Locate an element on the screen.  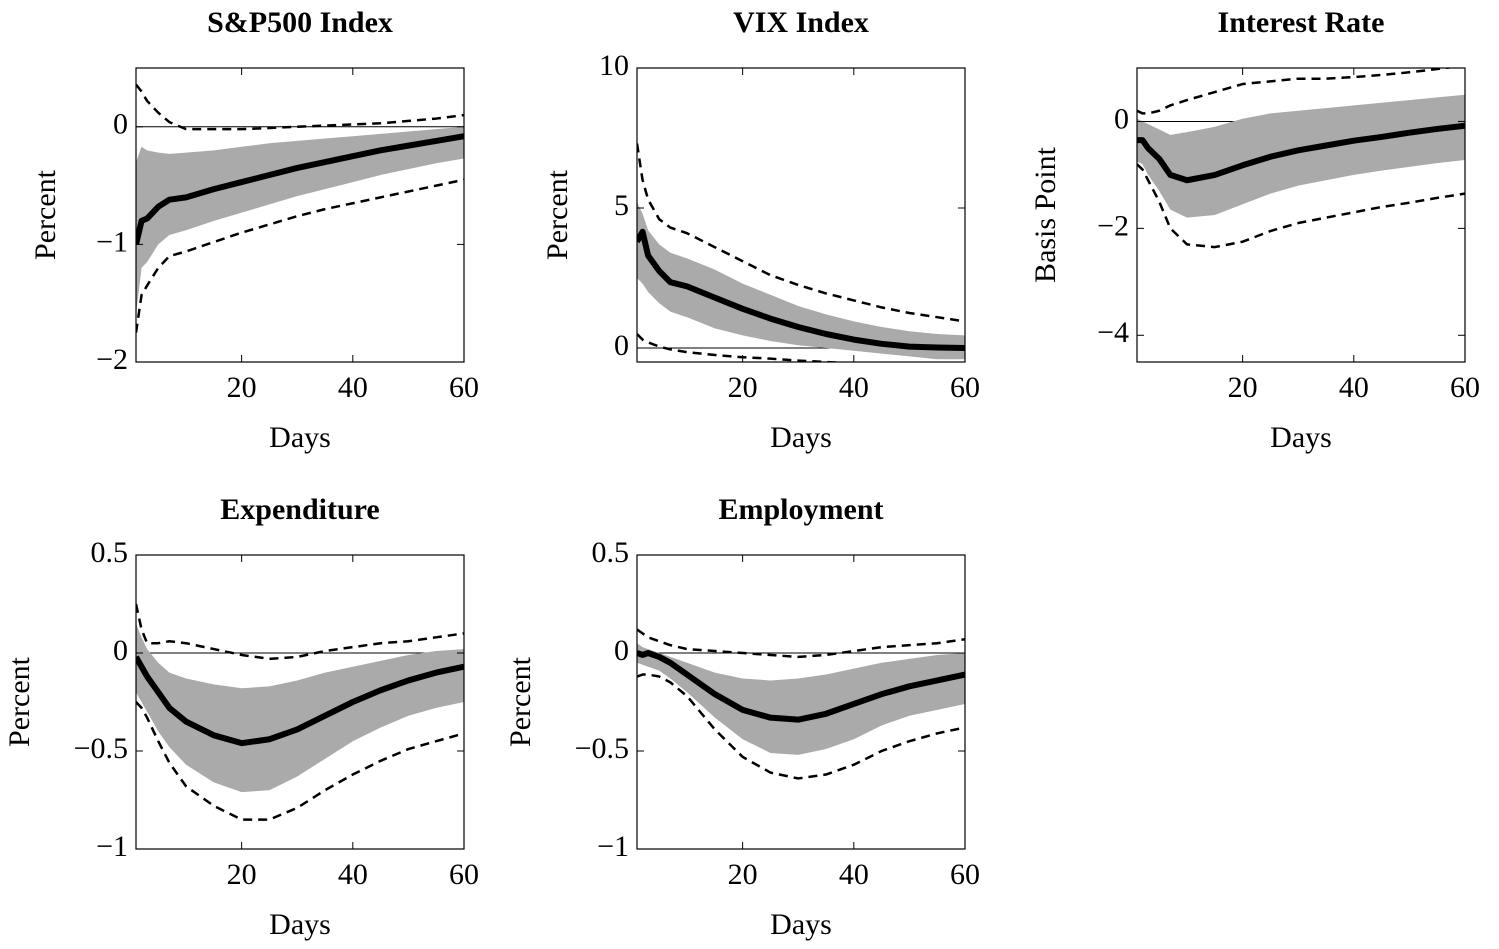
chart-title: S&P500 Index is located at coordinates (300, 22).